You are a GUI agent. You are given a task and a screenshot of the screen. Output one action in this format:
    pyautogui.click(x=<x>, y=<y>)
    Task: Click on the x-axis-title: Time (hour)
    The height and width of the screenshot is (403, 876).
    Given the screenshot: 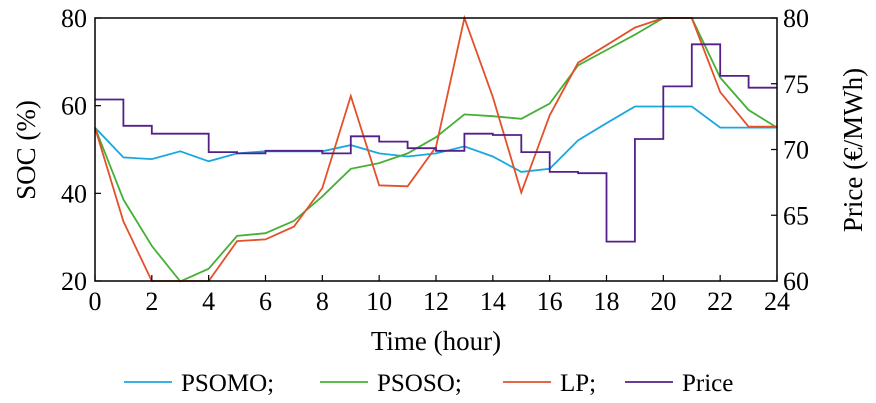 What is the action you would take?
    pyautogui.click(x=436, y=341)
    